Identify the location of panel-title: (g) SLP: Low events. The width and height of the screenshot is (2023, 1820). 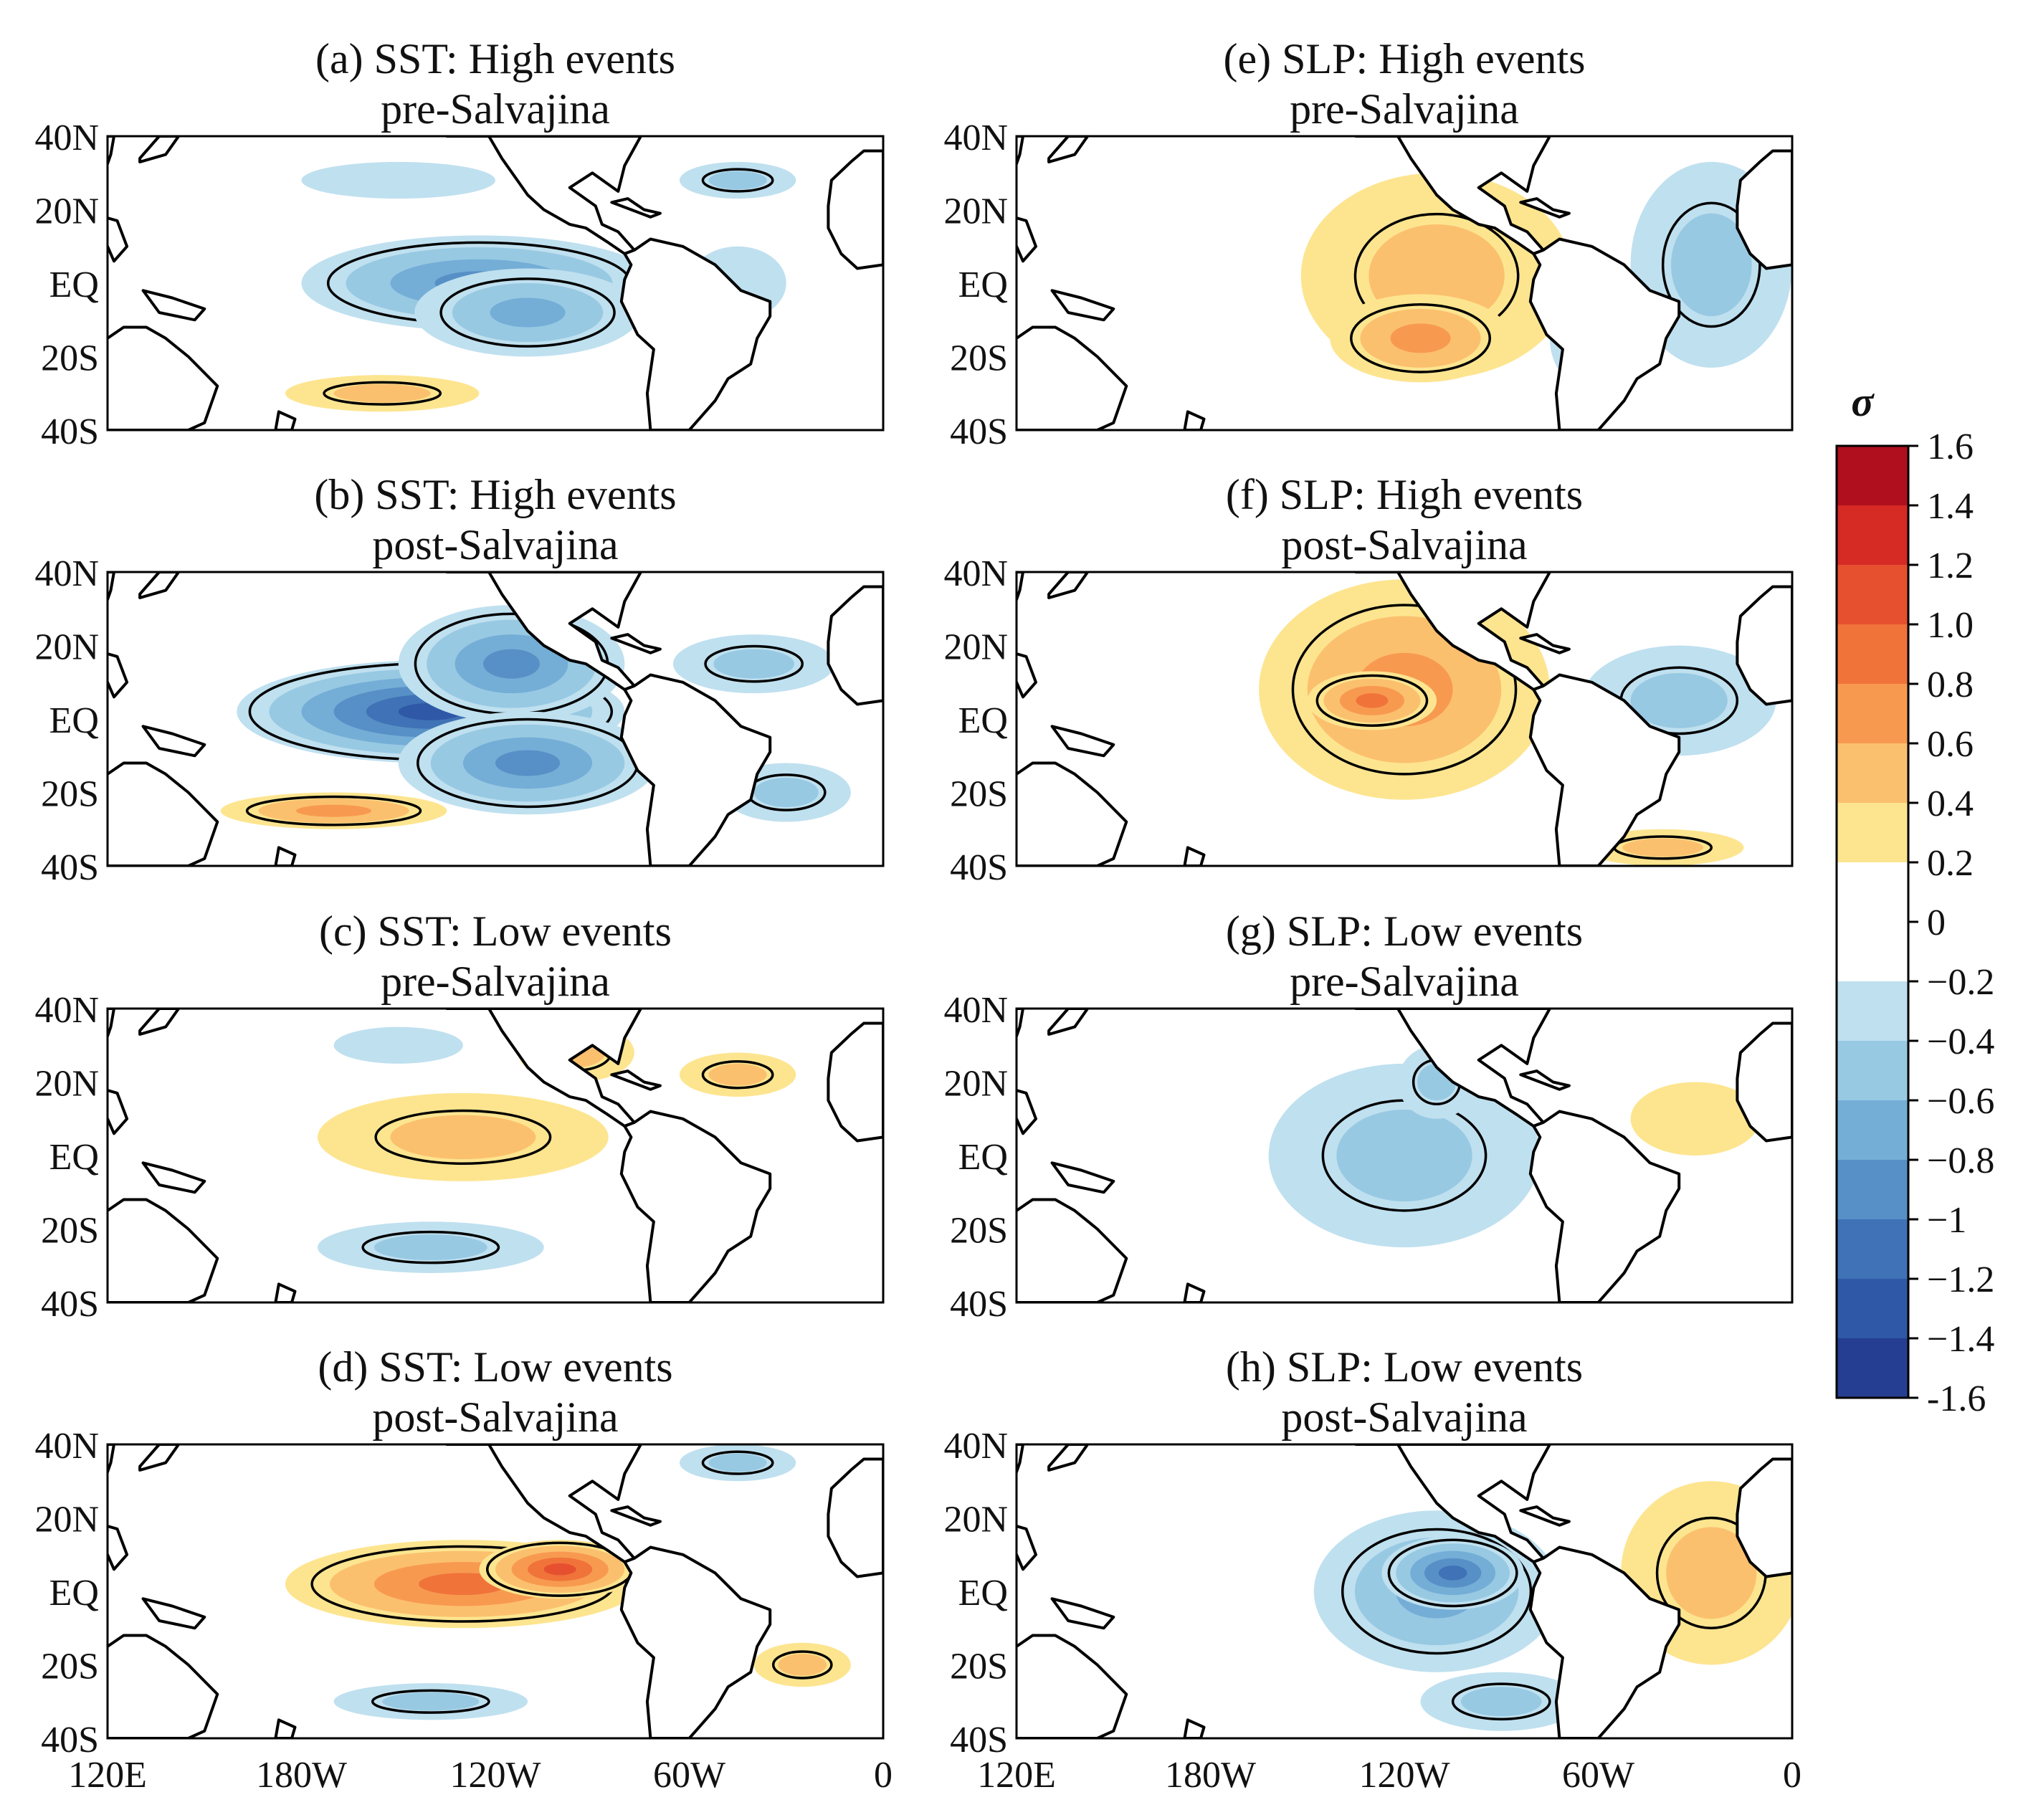
(1404, 931).